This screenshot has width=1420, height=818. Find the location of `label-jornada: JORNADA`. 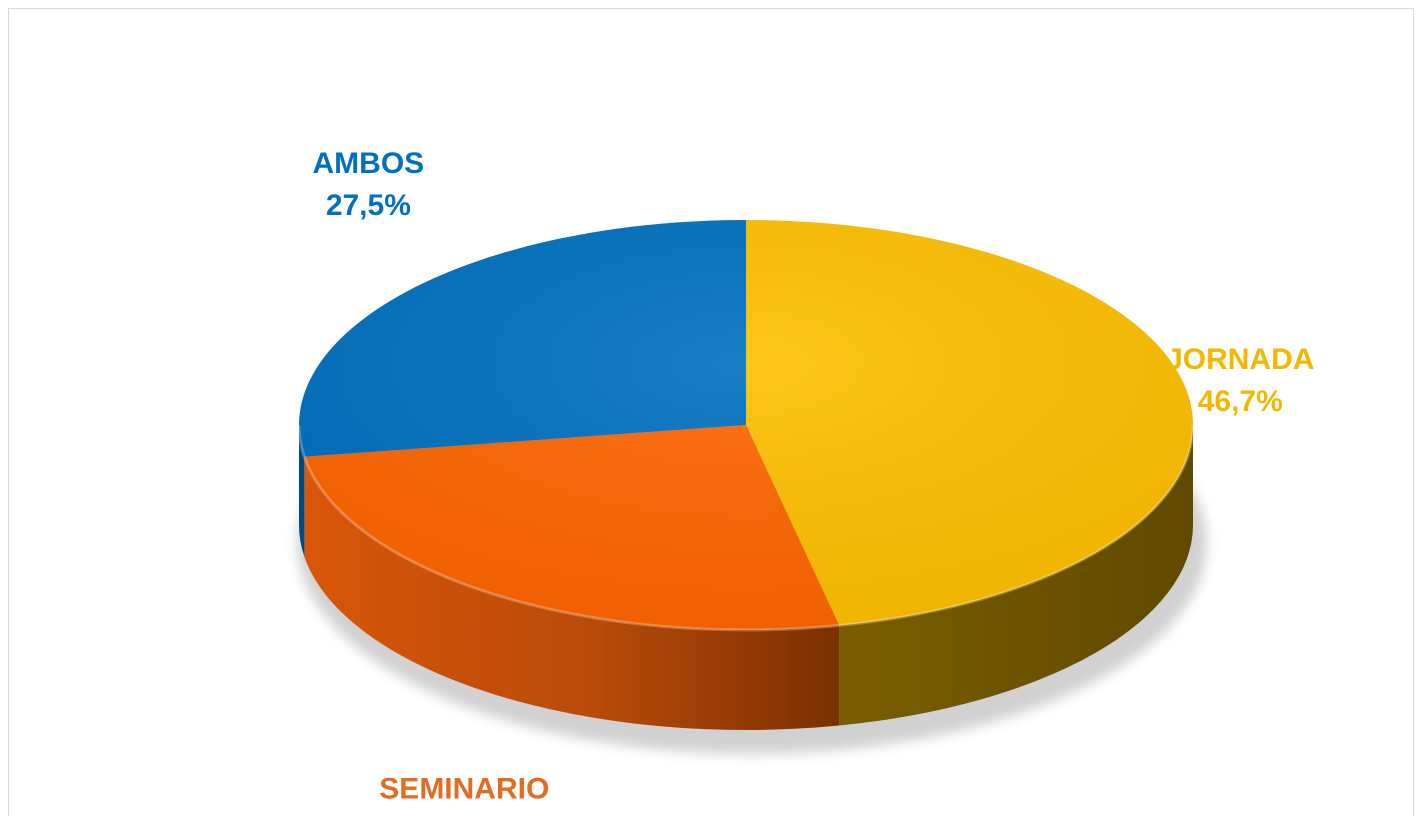

label-jornada: JORNADA is located at coordinates (1240, 359).